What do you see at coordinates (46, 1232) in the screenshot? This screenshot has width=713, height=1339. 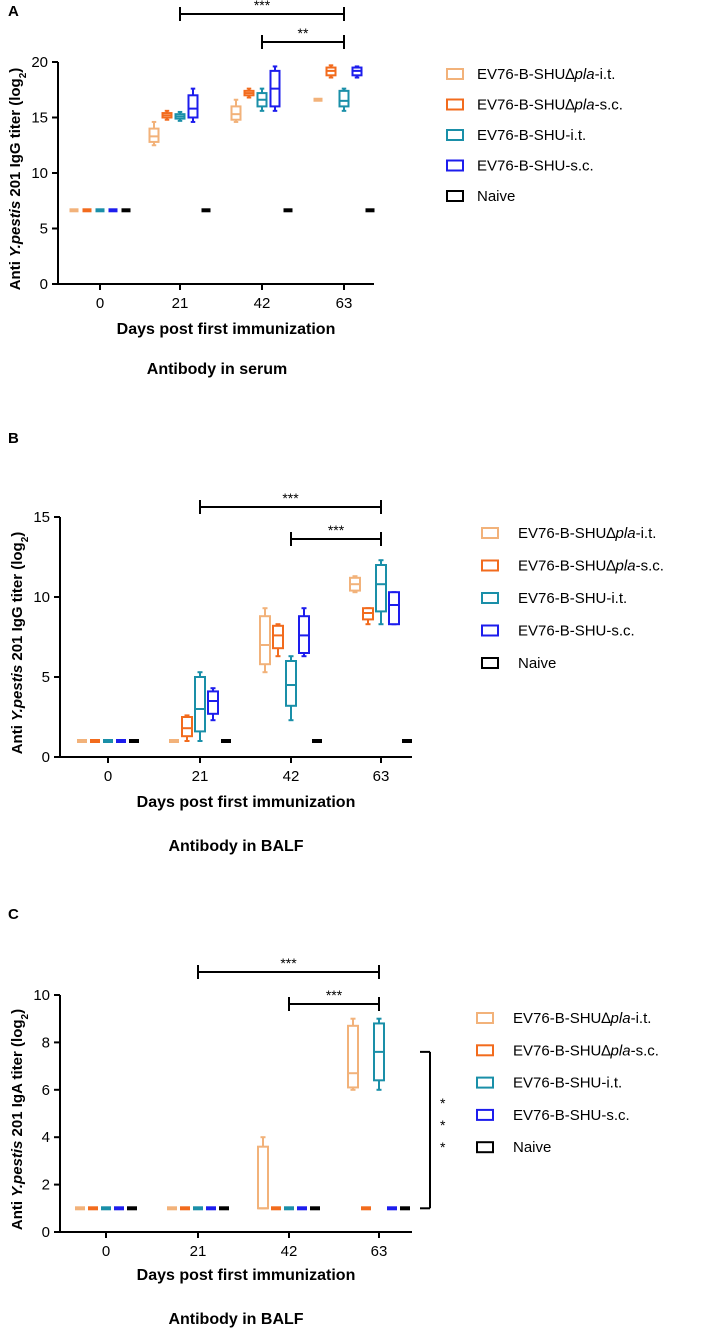 I see `y-tick-label: 0` at bounding box center [46, 1232].